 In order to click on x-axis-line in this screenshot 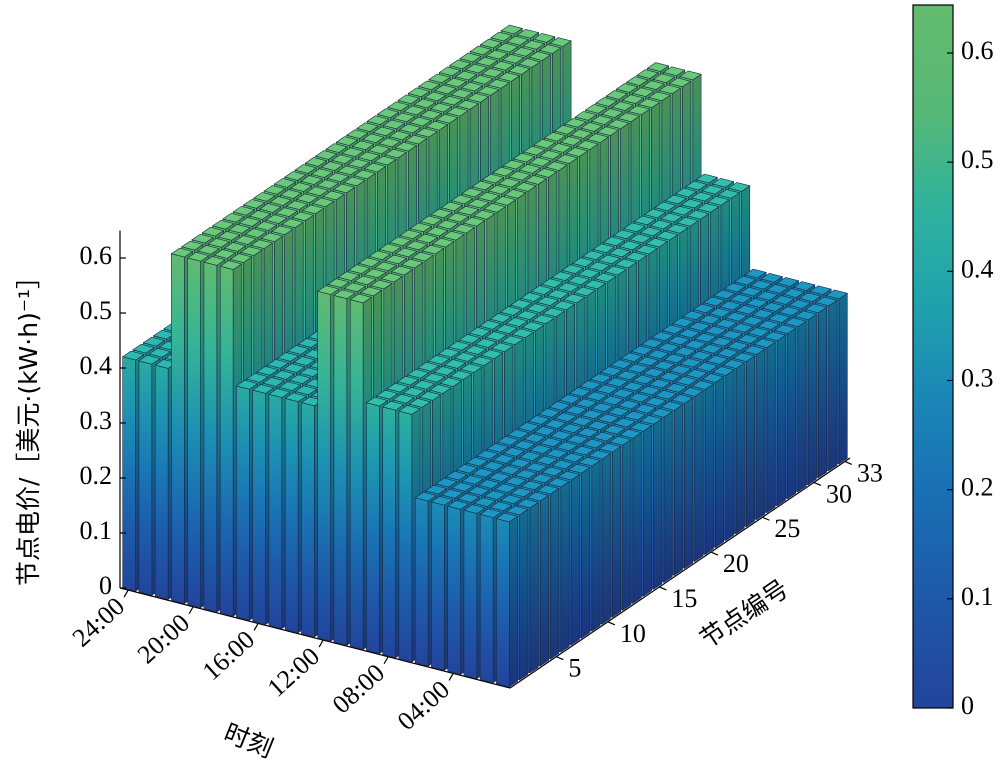, I will do `click(315, 638)`.